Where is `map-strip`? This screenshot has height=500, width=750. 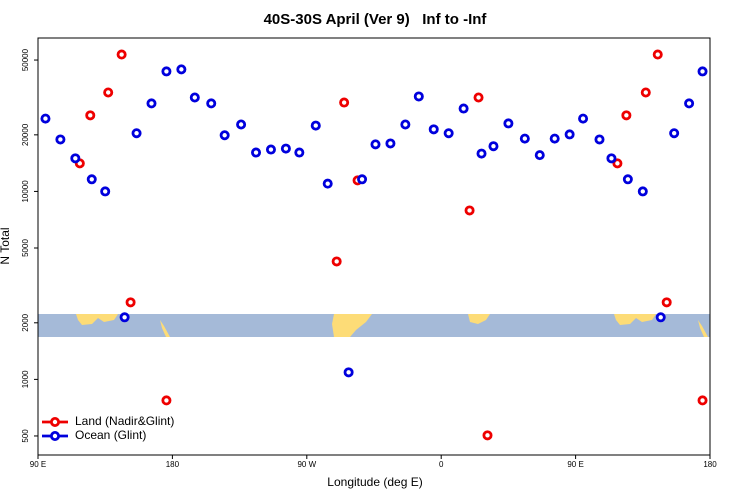
map-strip is located at coordinates (374, 325).